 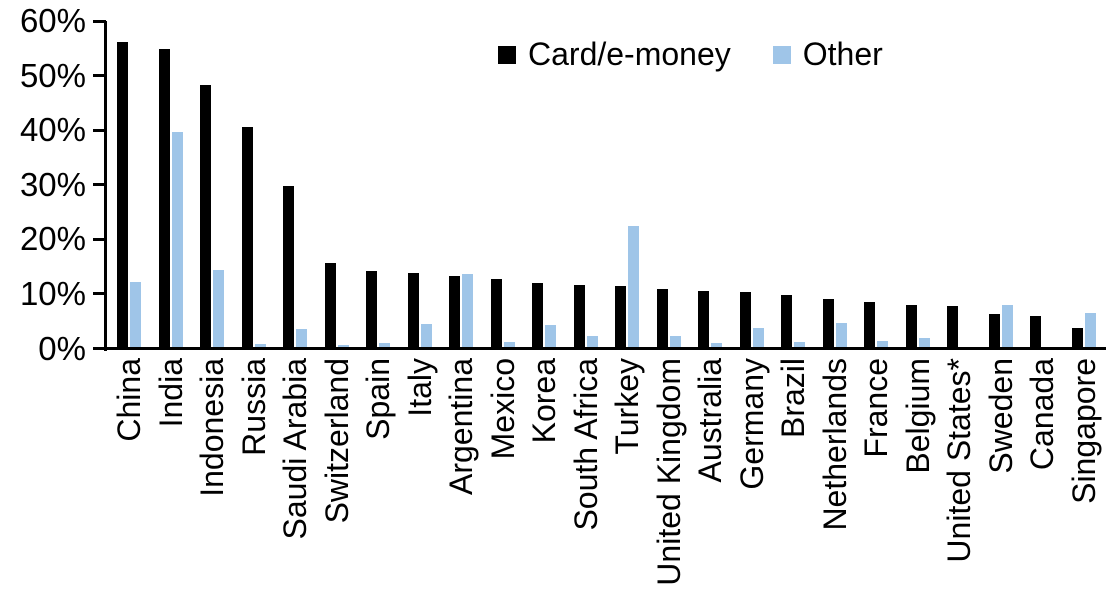 I want to click on x-label-united-states: United States*, so click(x=959, y=460).